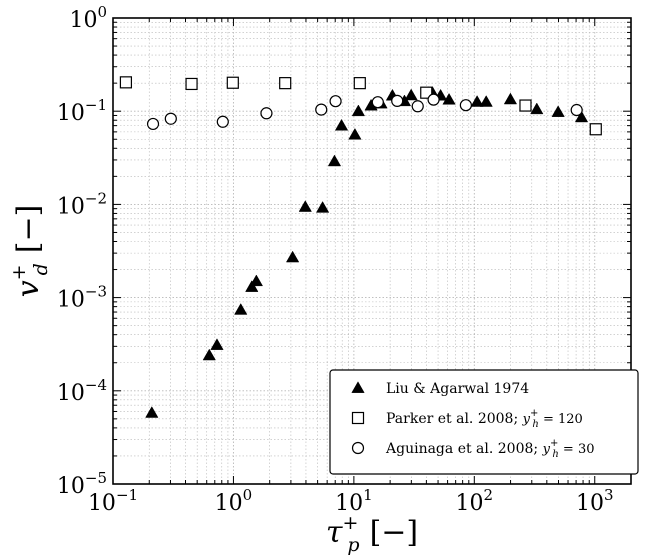 This screenshot has height=556, width=646. What do you see at coordinates (475, 501) in the screenshot?
I see `x-tick-label: 10²` at bounding box center [475, 501].